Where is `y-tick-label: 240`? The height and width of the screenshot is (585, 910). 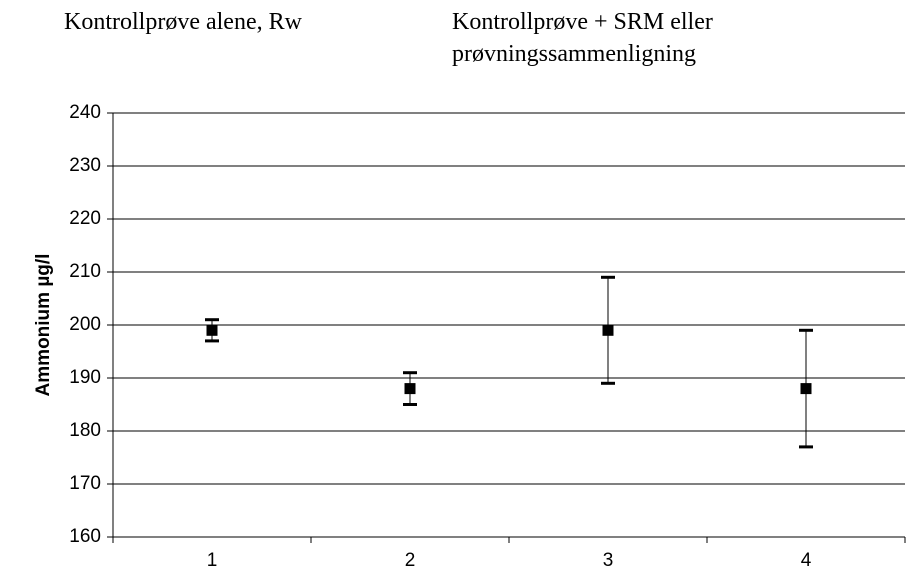 y-tick-label: 240 is located at coordinates (85, 112).